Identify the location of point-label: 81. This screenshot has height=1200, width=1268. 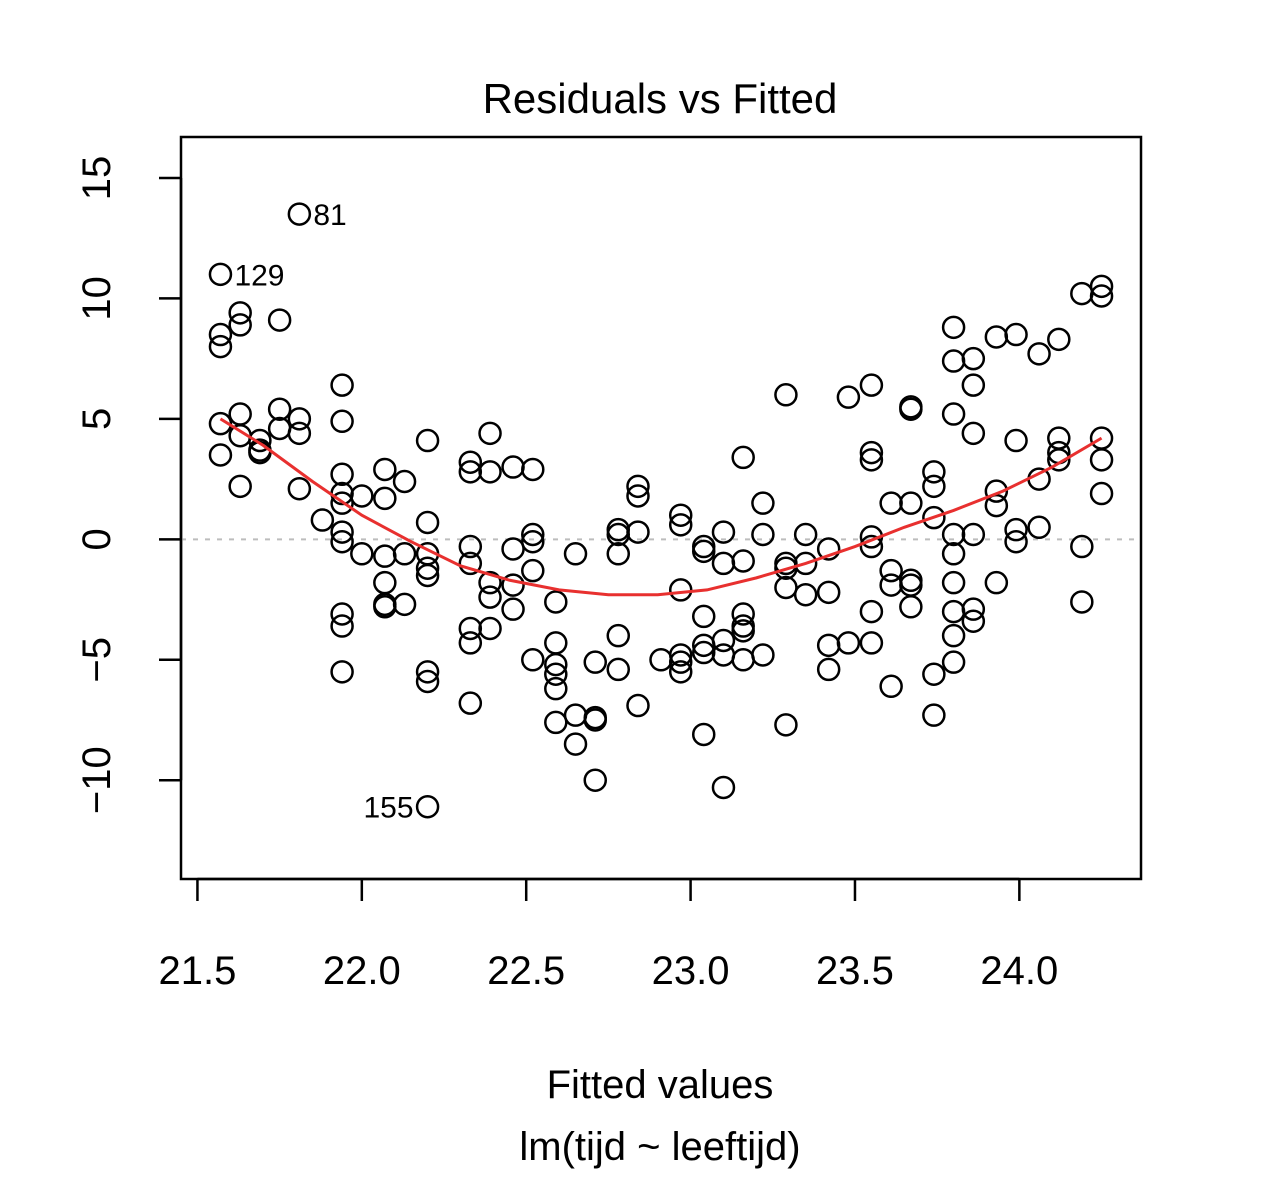
(329, 215).